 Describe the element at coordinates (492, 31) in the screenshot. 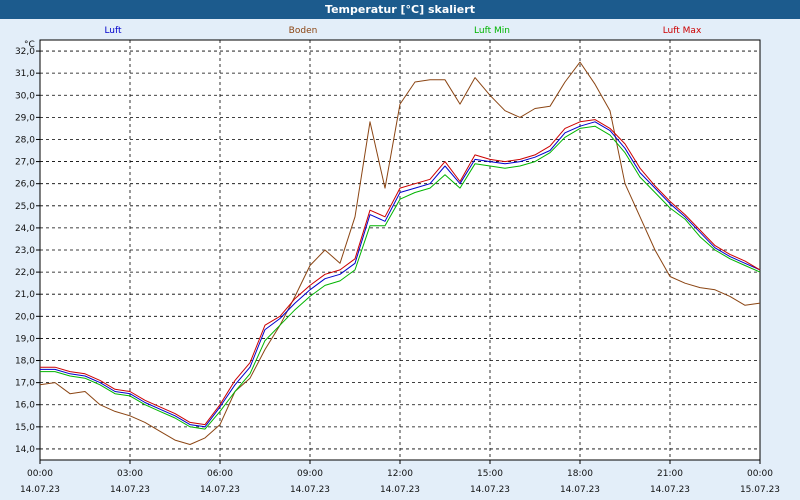

I see `legend-entry: Luft Min` at that location.